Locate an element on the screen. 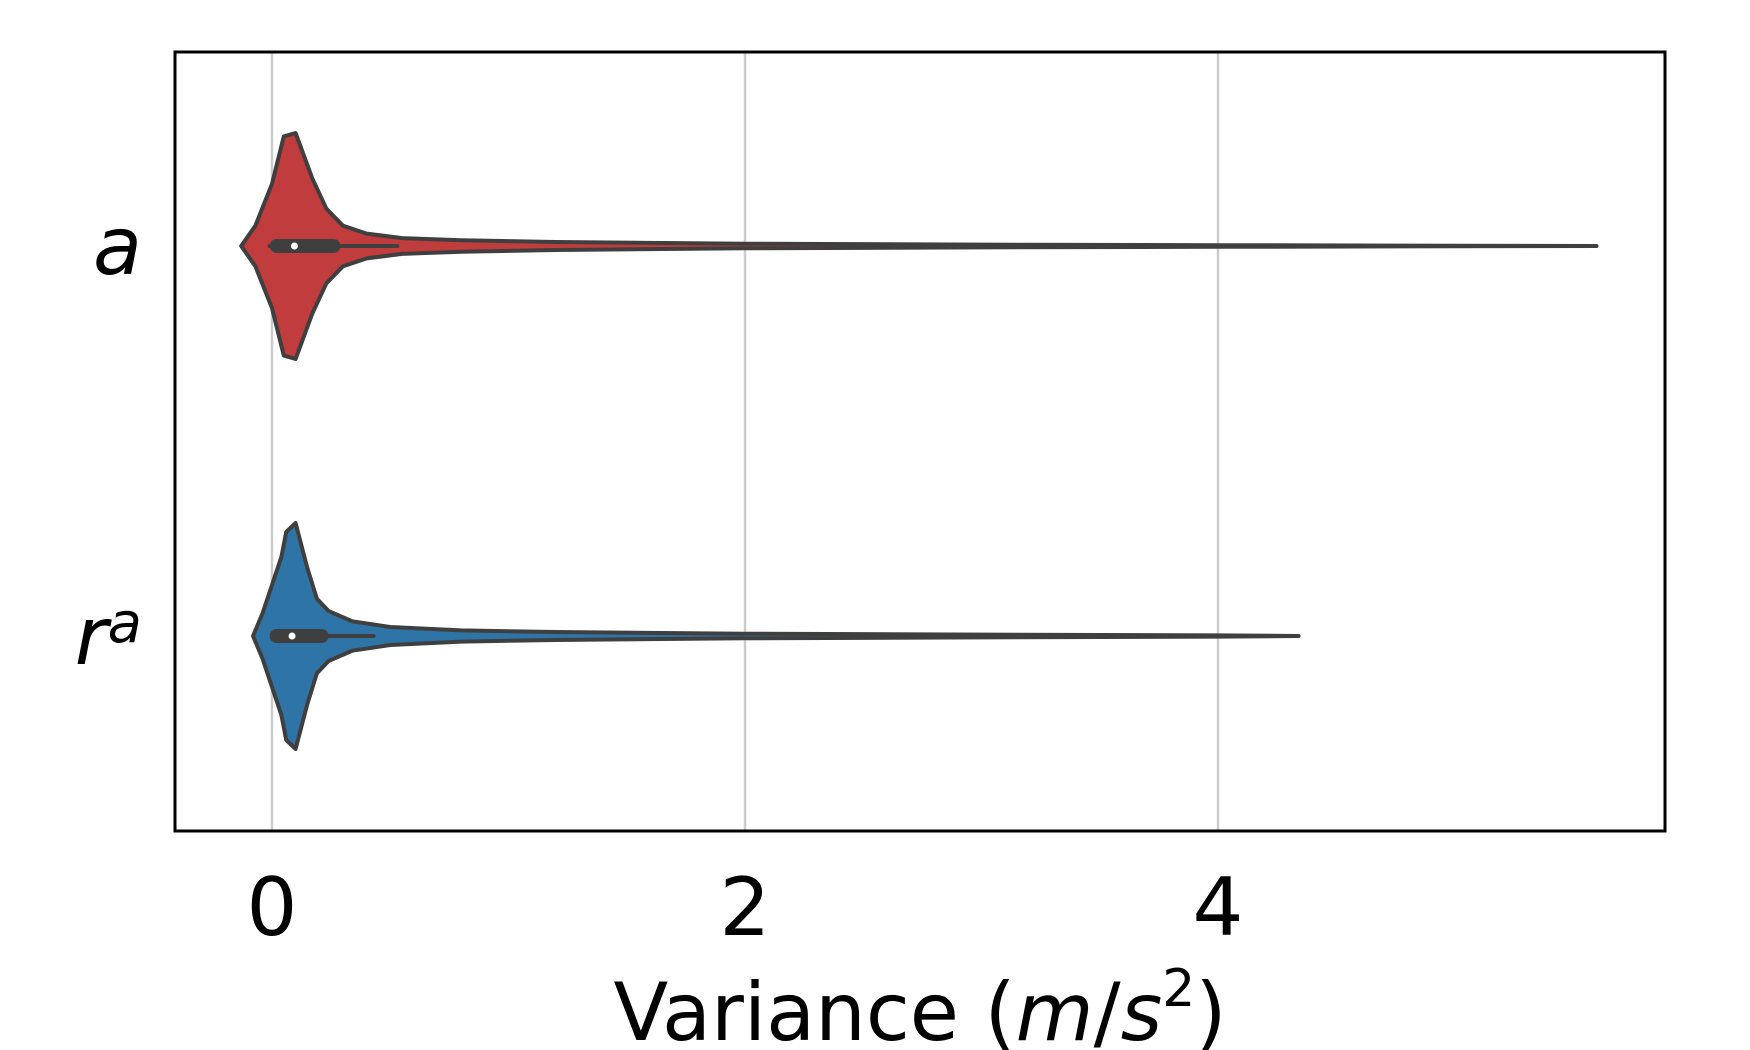 Image resolution: width=1750 pixels, height=1050 pixels. x-tick-labels: 0 2 4 is located at coordinates (745, 907).